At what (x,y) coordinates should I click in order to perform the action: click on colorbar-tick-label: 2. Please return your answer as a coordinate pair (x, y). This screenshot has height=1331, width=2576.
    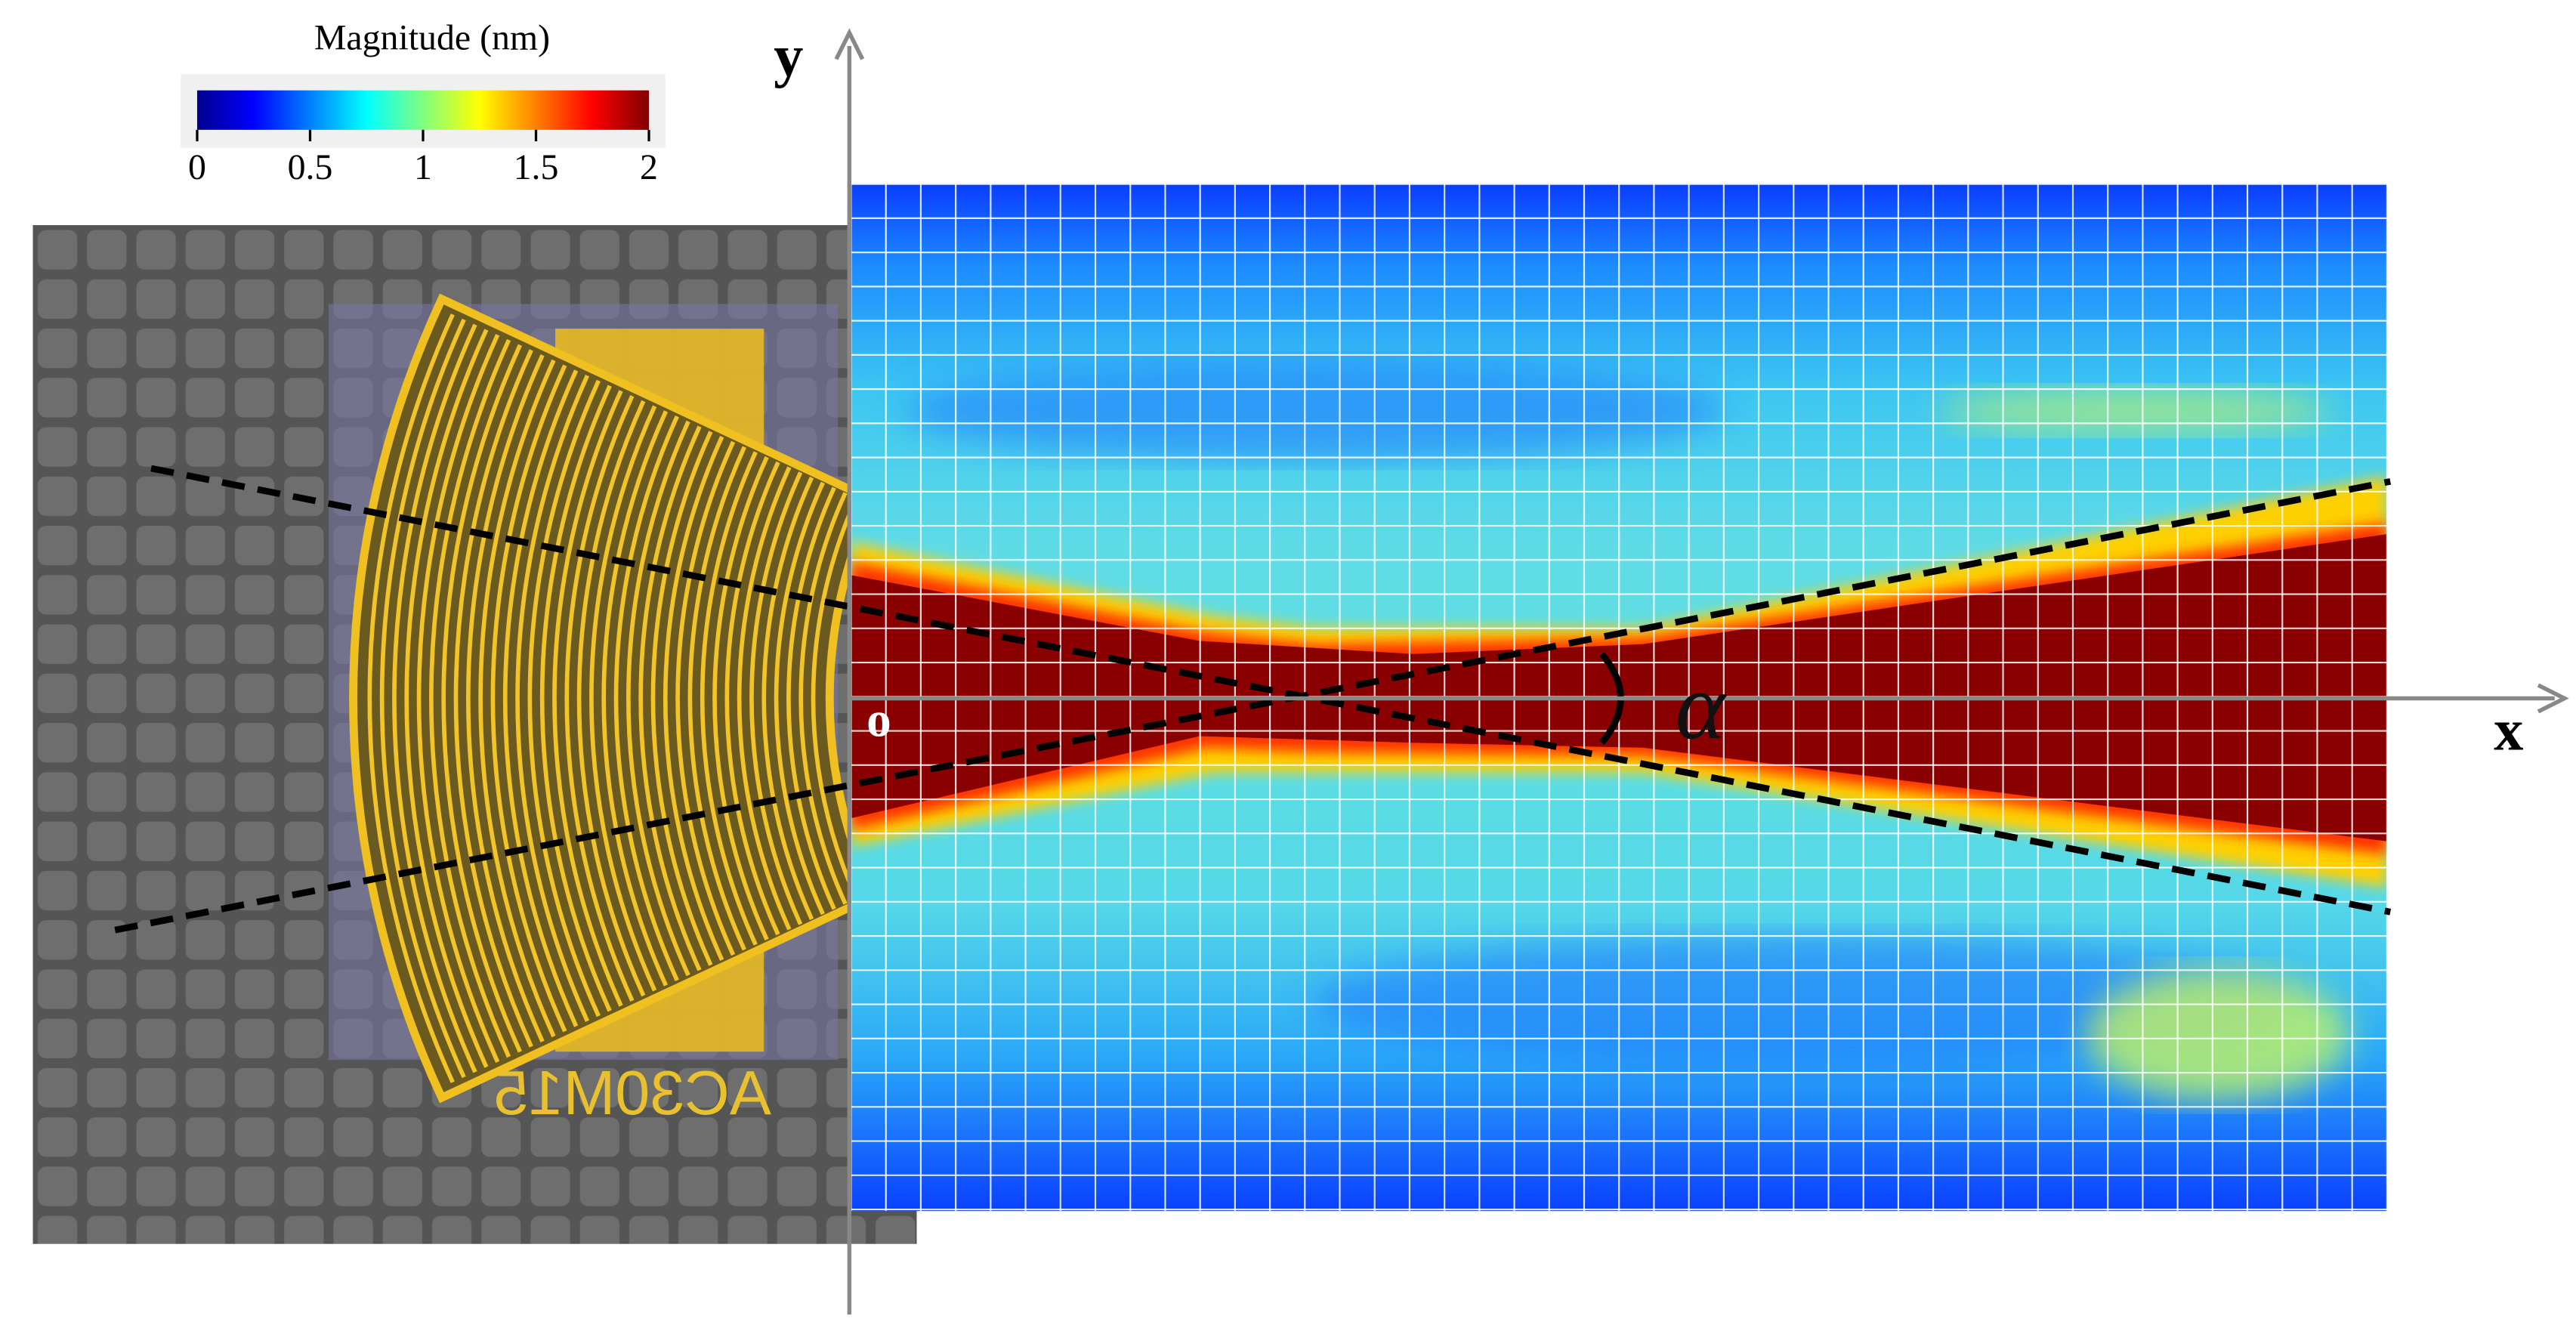
    Looking at the image, I should click on (649, 167).